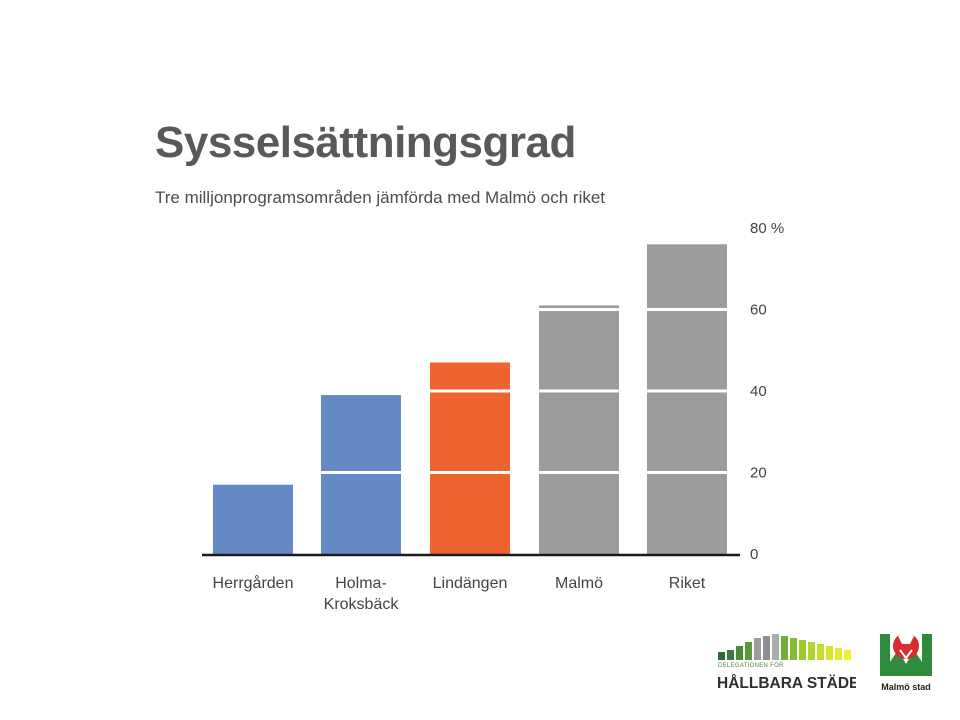 The width and height of the screenshot is (960, 720). I want to click on y-tick-label: 0, so click(754, 554).